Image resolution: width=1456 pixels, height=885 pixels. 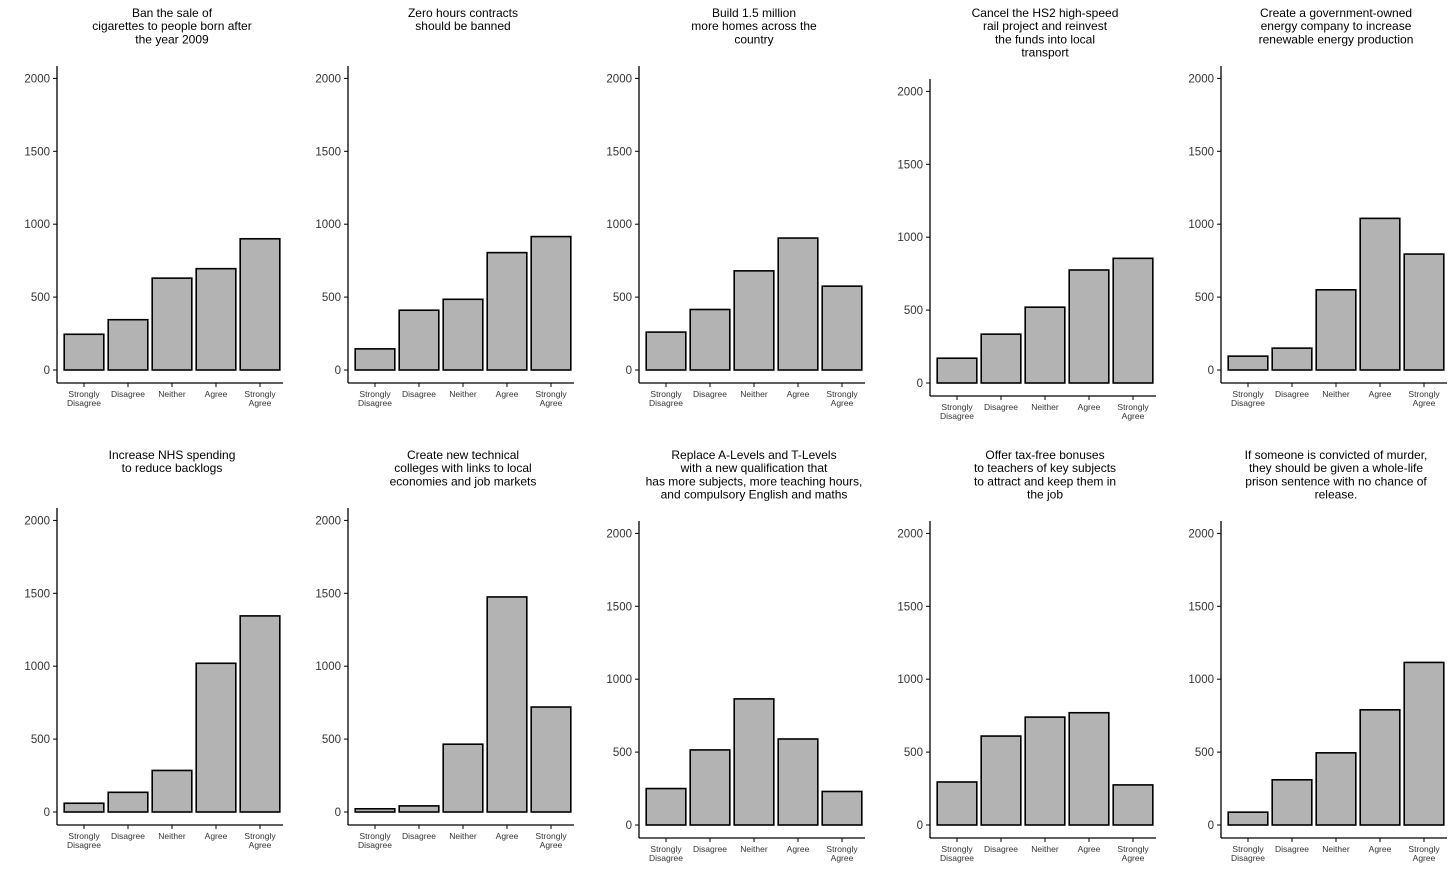 What do you see at coordinates (753, 39) in the screenshot?
I see `chart-title-line: country` at bounding box center [753, 39].